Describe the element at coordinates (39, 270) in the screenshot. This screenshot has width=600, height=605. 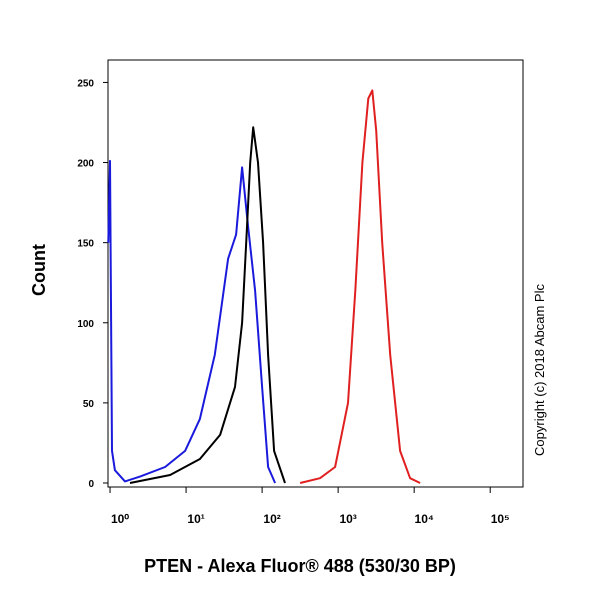
I see `y-axis-label: Count` at that location.